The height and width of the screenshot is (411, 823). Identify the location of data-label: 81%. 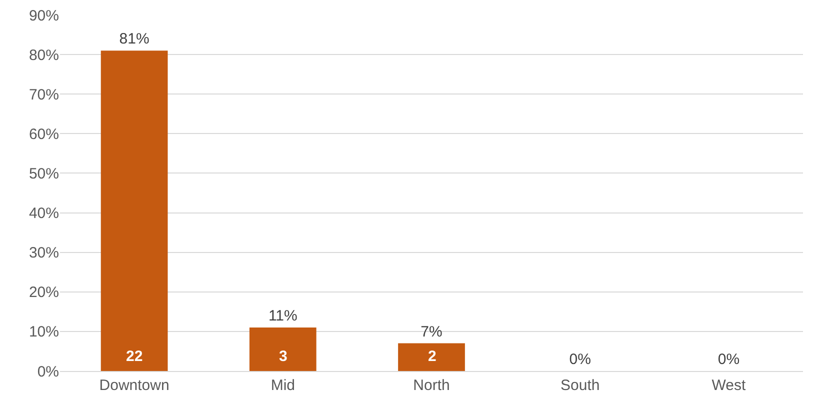
(134, 39).